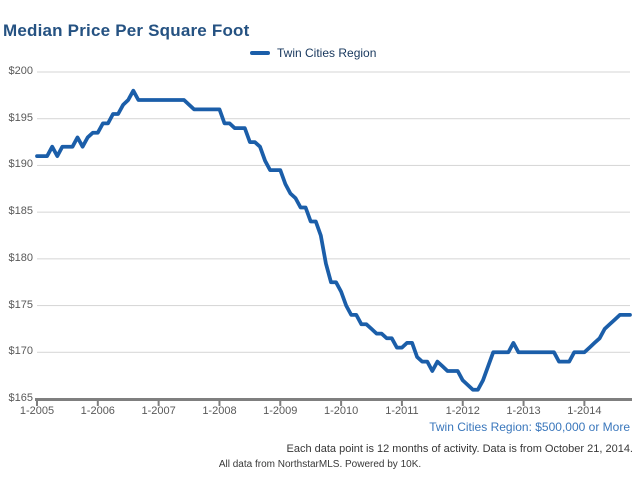 This screenshot has height=480, width=640. What do you see at coordinates (97, 411) in the screenshot?
I see `x-axis-label: 1-2006` at bounding box center [97, 411].